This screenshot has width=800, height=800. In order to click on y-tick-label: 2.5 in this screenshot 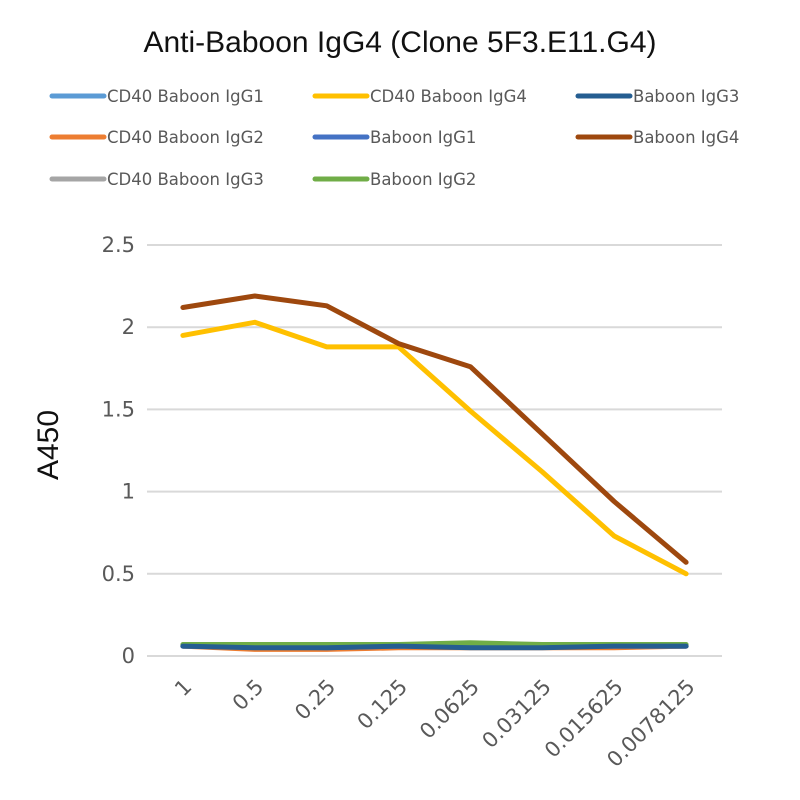, I will do `click(118, 245)`.